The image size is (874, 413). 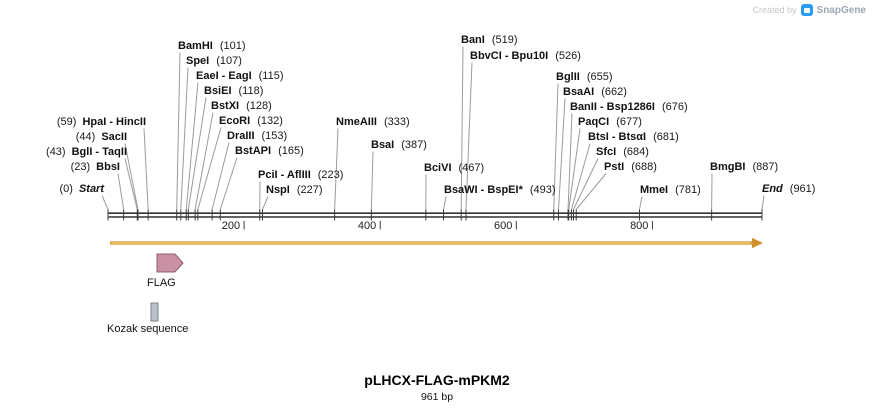 I want to click on snapgene-watermark: Created by SnapGene, so click(x=809, y=10).